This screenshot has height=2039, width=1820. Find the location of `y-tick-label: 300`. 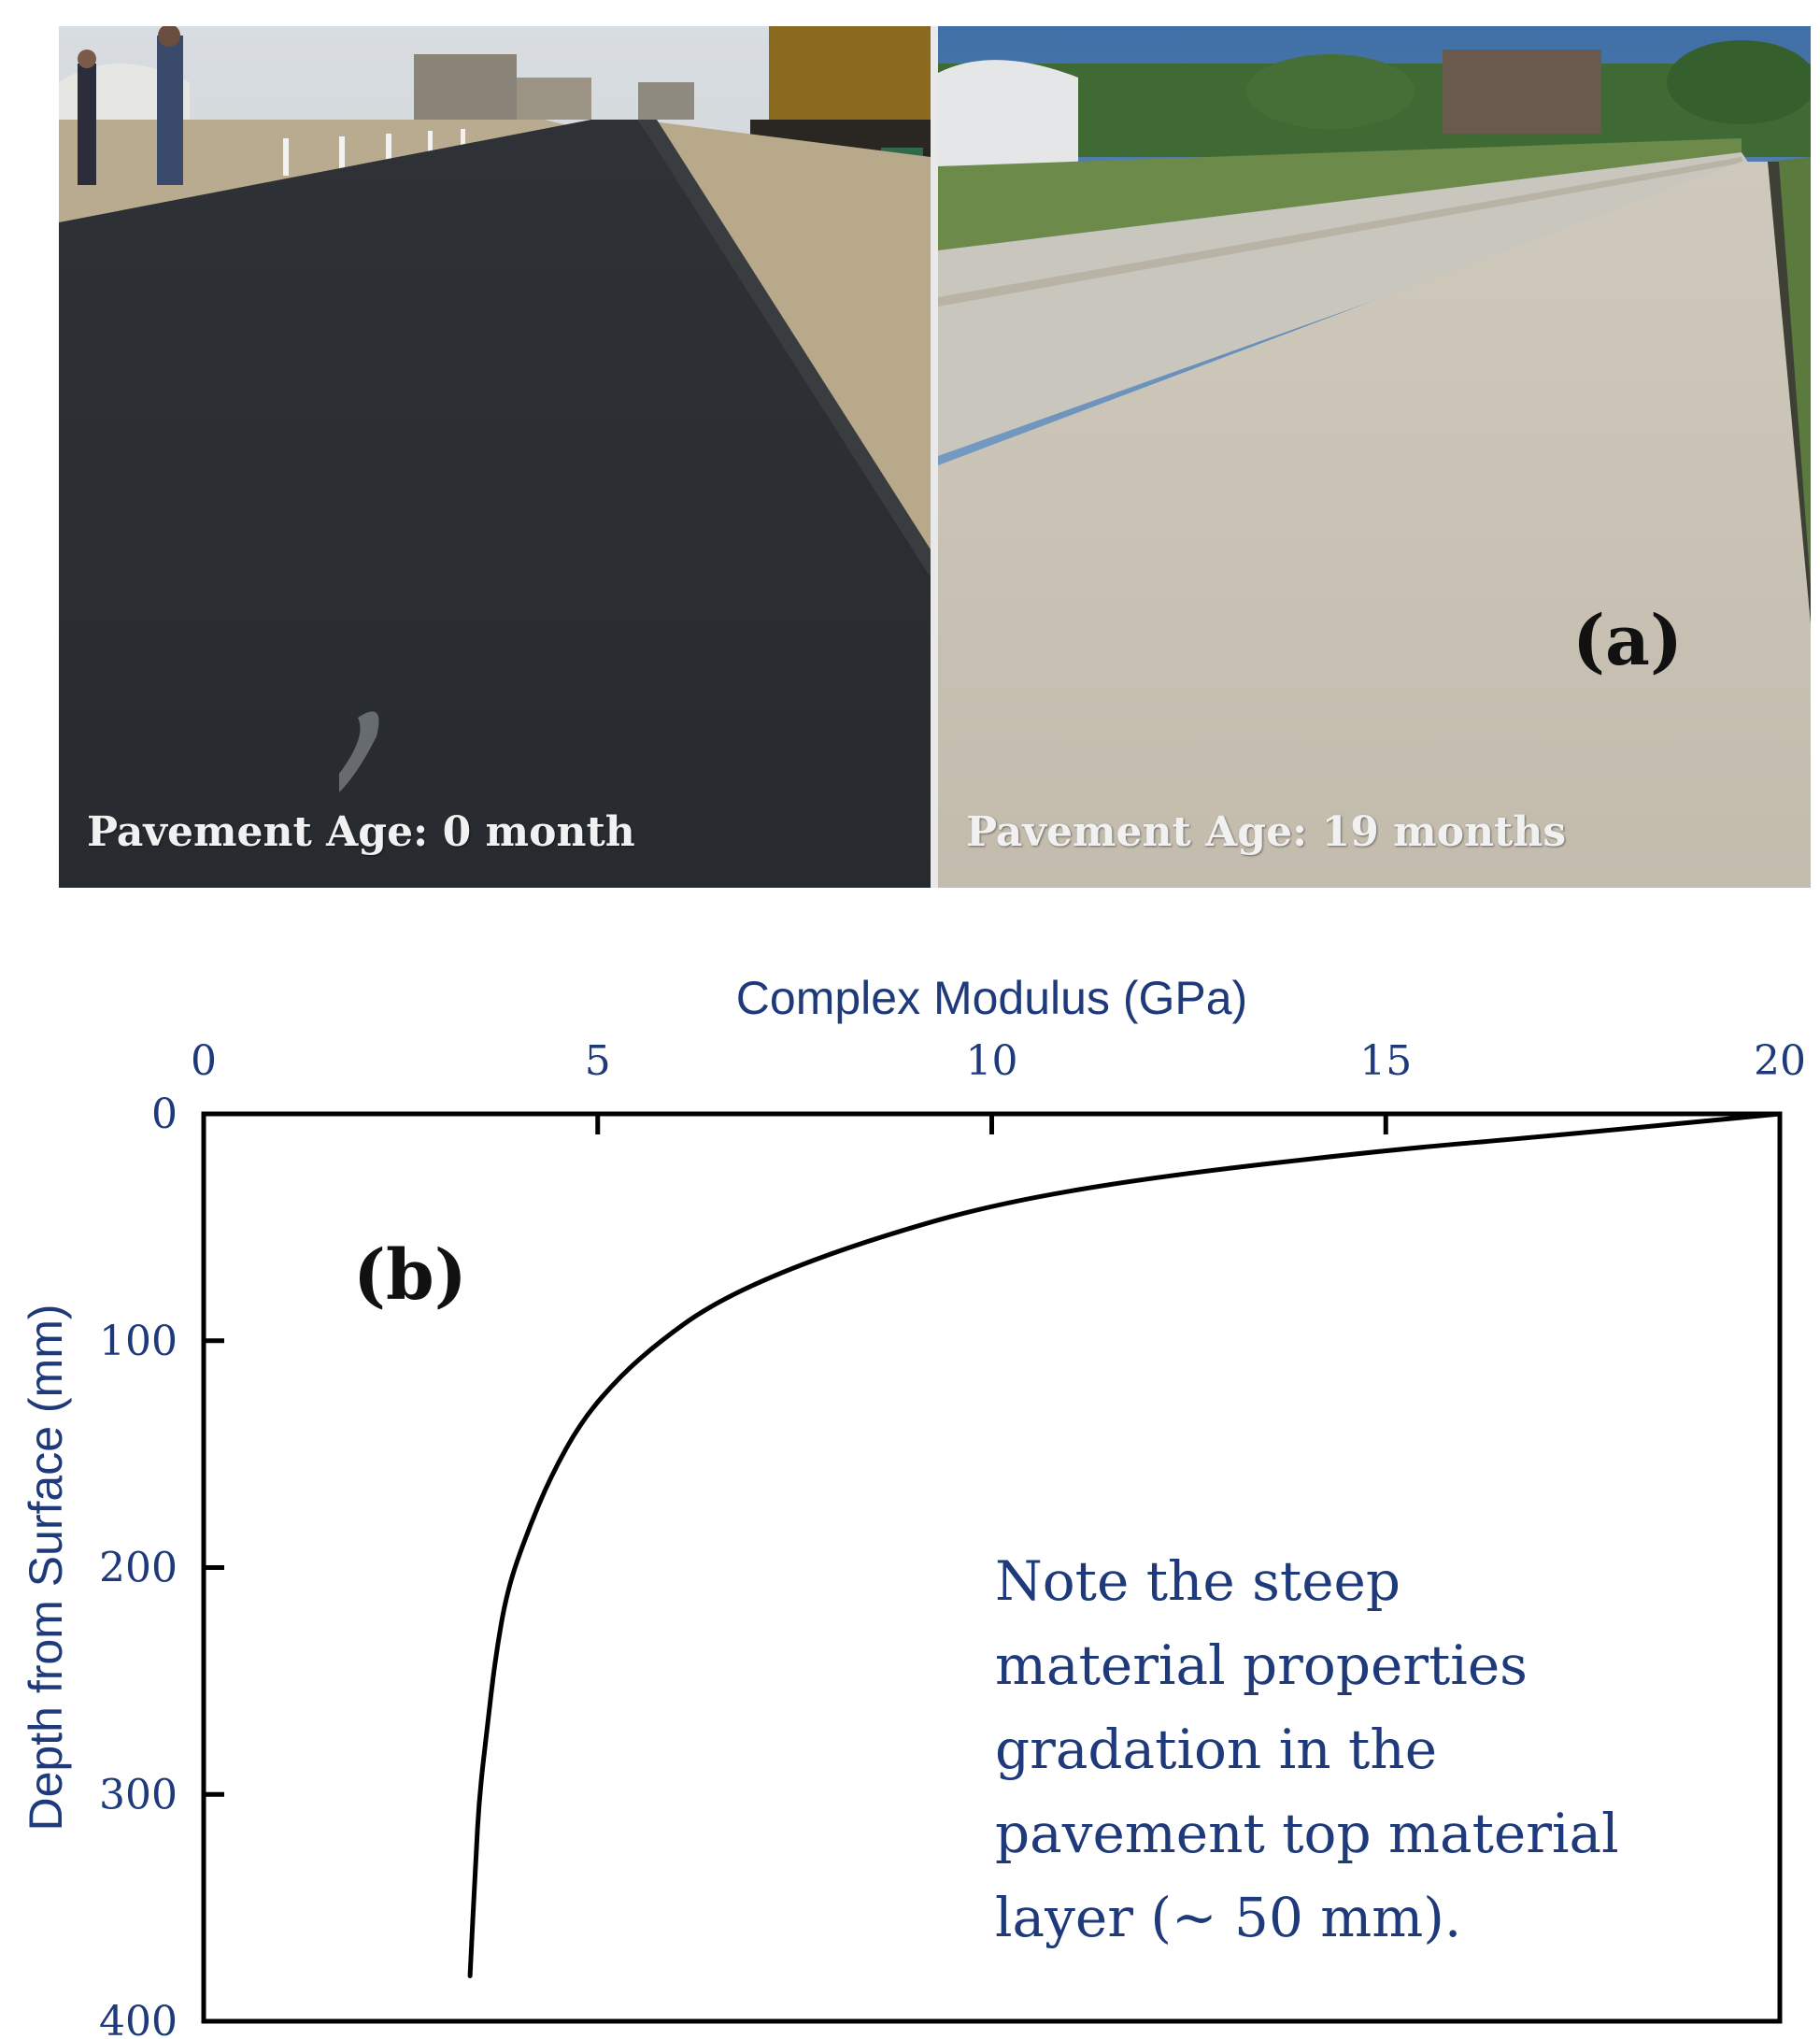

y-tick-label: 300 is located at coordinates (138, 1795).